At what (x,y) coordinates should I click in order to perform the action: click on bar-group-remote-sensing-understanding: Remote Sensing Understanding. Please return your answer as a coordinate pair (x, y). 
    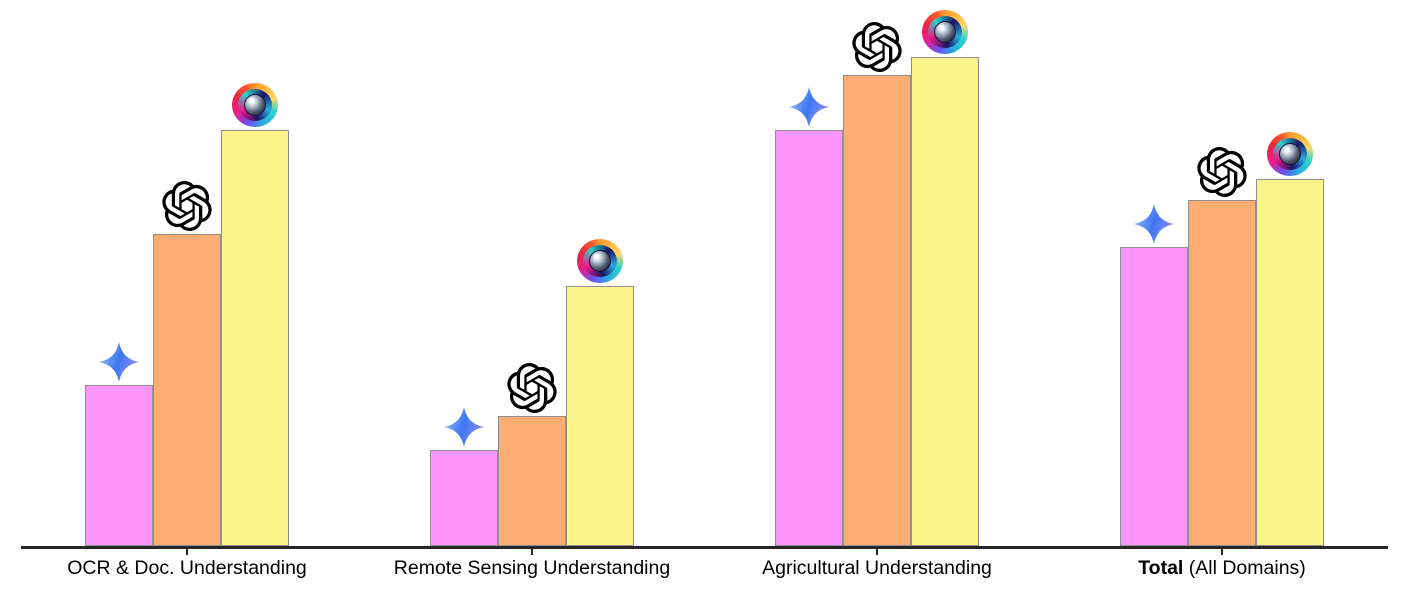
    Looking at the image, I should click on (532, 409).